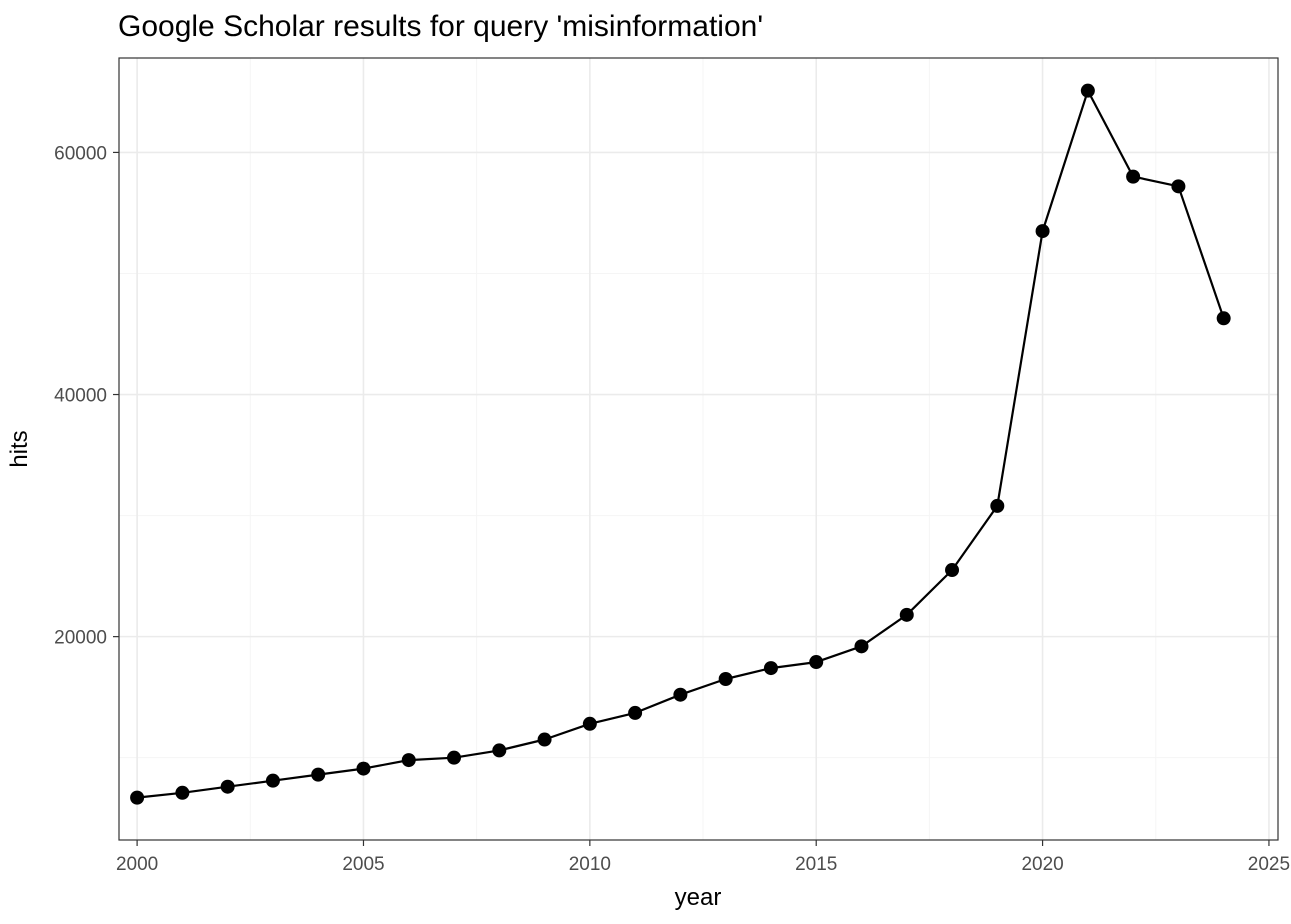  What do you see at coordinates (1042, 864) in the screenshot?
I see `x-tick-label: 2020` at bounding box center [1042, 864].